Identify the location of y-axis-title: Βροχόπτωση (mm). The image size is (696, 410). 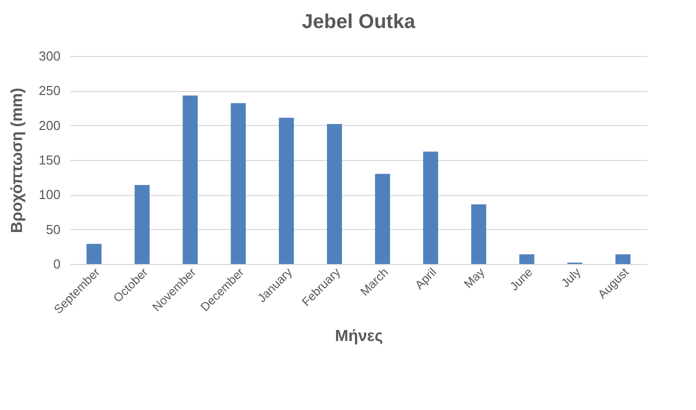
(17, 161).